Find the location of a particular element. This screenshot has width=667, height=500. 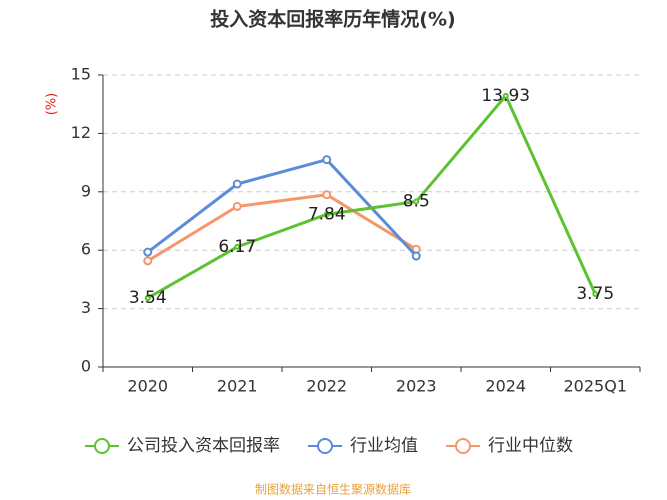

y-axis-label: (%) is located at coordinates (52, 104).